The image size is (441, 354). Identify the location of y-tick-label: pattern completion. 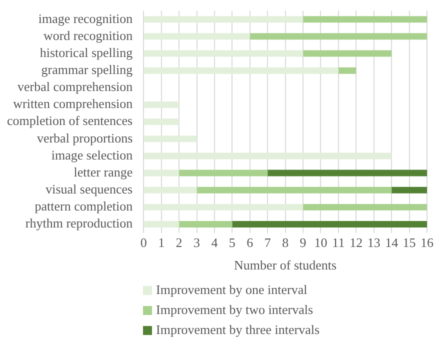
(84, 206).